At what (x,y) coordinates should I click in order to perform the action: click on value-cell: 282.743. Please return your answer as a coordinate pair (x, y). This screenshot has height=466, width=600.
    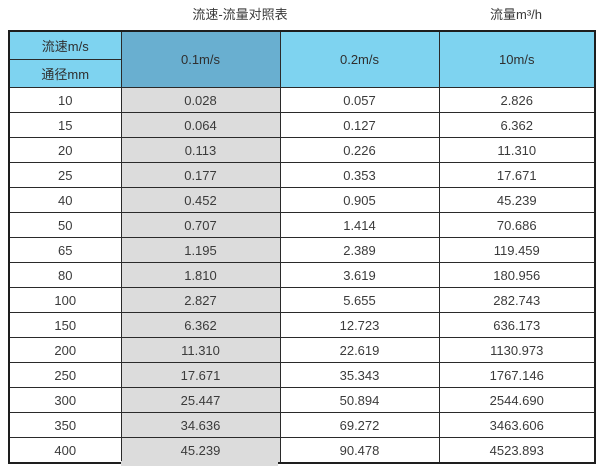
    Looking at the image, I should click on (517, 300).